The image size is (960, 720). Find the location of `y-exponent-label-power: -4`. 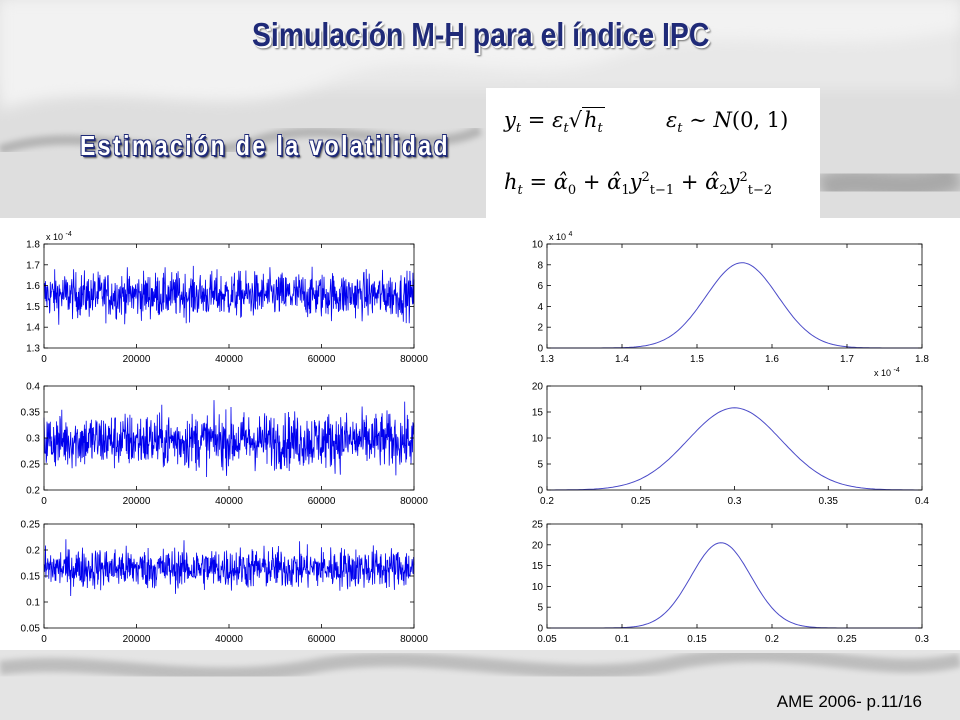

y-exponent-label-power: -4 is located at coordinates (69, 234).